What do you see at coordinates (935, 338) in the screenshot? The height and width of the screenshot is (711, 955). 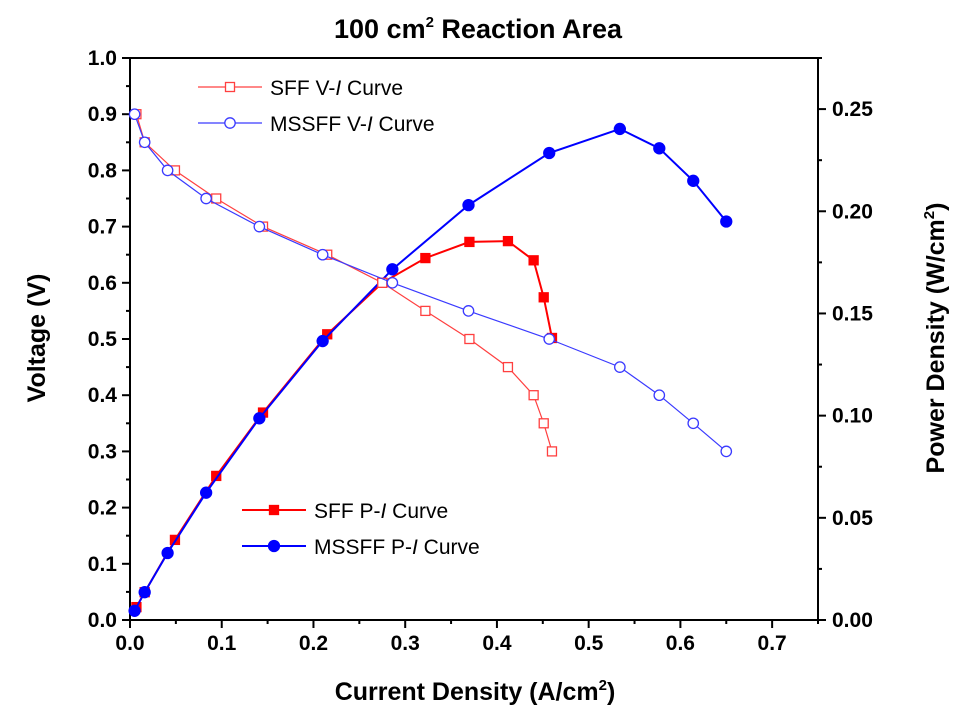 I see `y-right-axis-title: Power Density (W/cm2)` at bounding box center [935, 338].